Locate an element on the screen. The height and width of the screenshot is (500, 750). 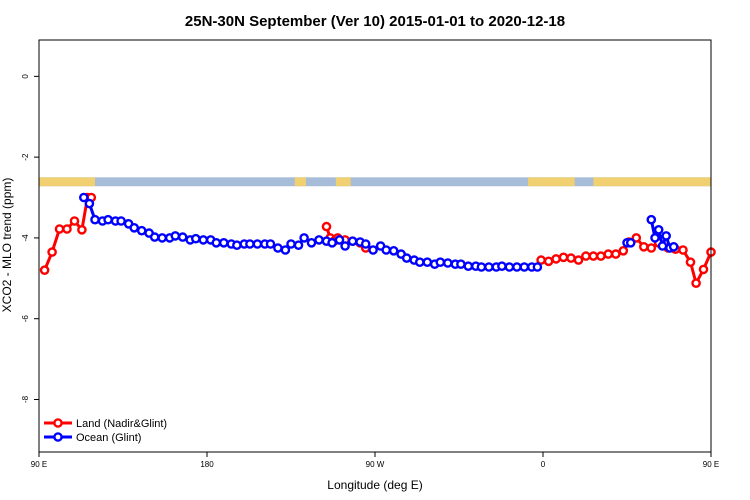
x-tick-label: 90 W is located at coordinates (375, 464).